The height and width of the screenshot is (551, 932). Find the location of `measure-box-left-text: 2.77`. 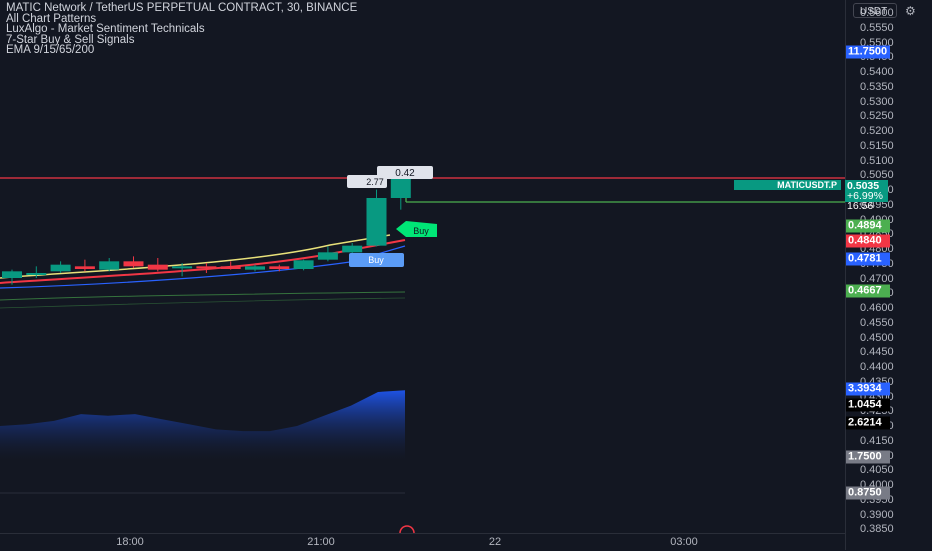

measure-box-left-text: 2.77 is located at coordinates (375, 182).